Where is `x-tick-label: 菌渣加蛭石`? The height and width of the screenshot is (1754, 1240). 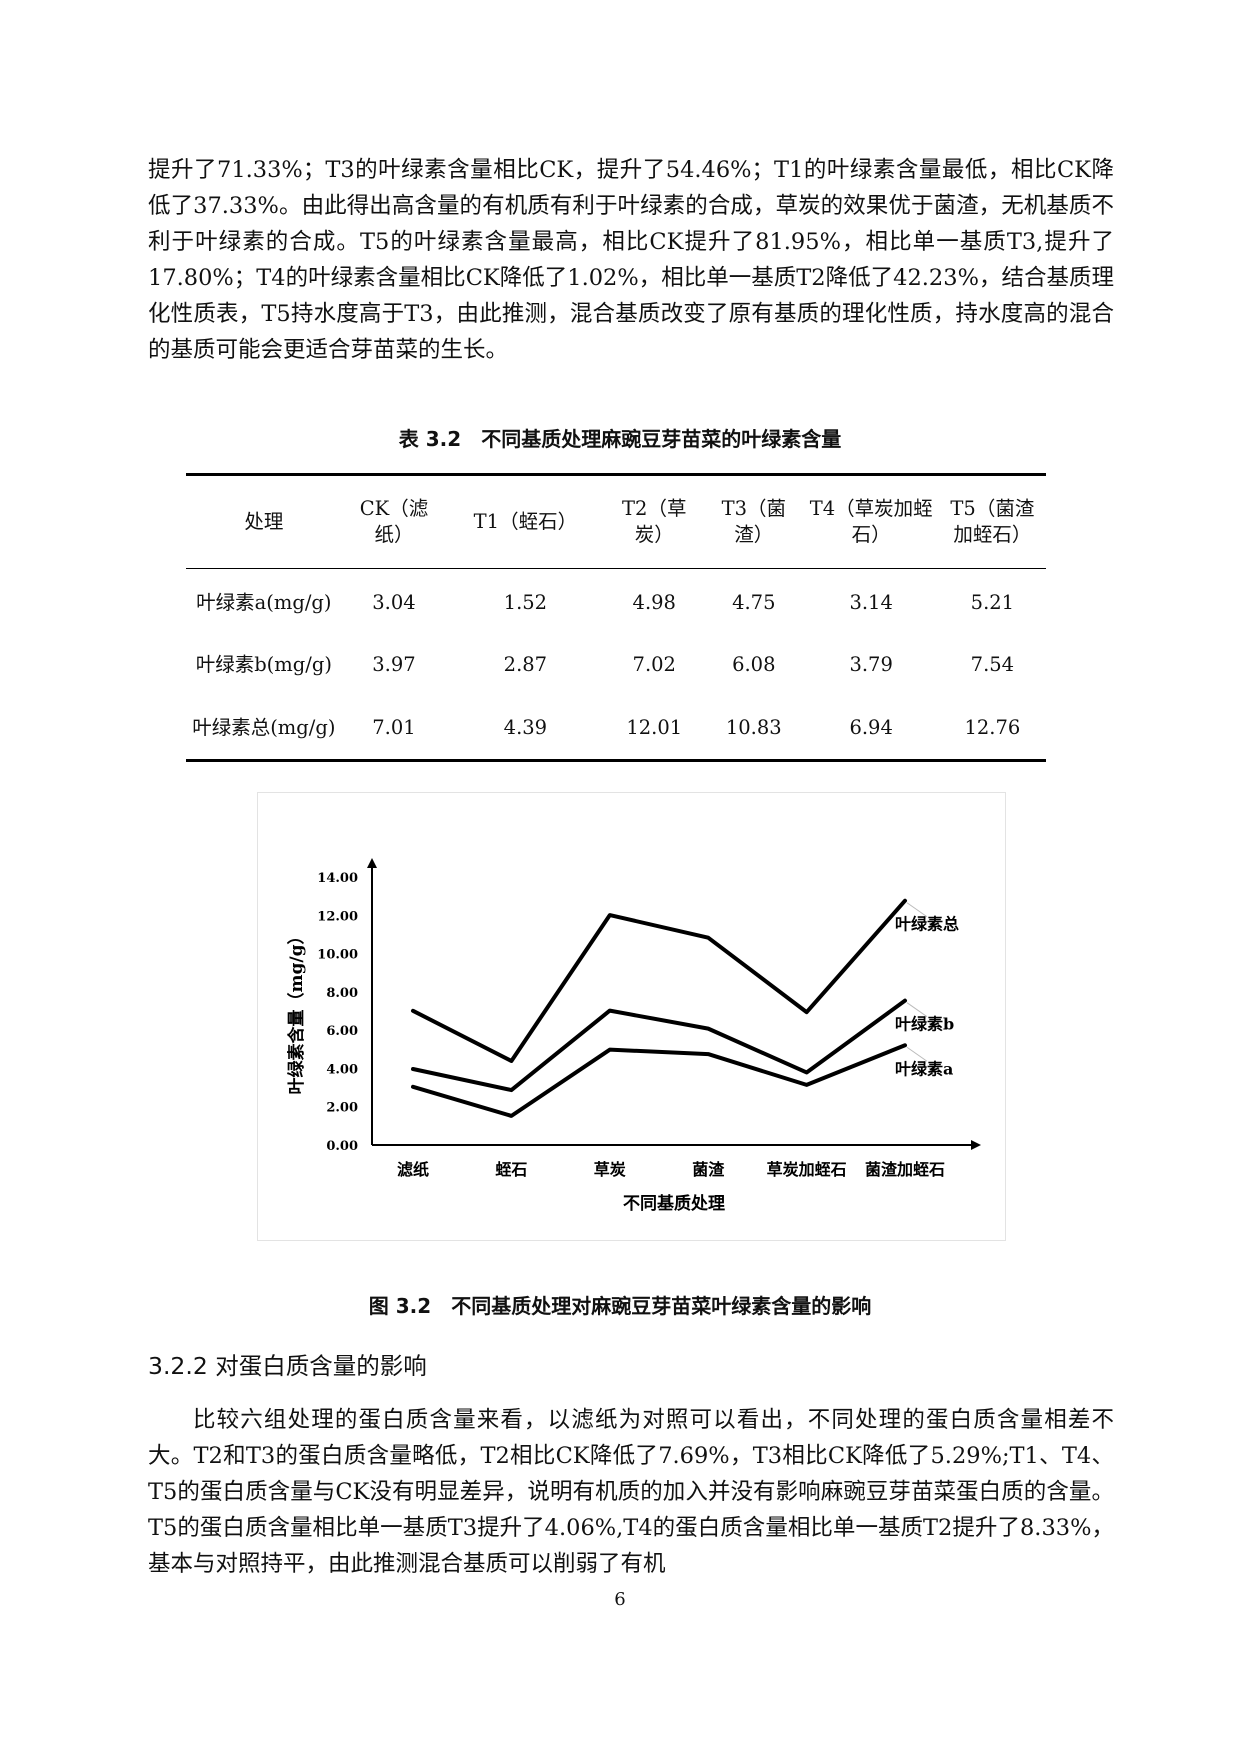 x-tick-label: 菌渣加蛭石 is located at coordinates (905, 1169).